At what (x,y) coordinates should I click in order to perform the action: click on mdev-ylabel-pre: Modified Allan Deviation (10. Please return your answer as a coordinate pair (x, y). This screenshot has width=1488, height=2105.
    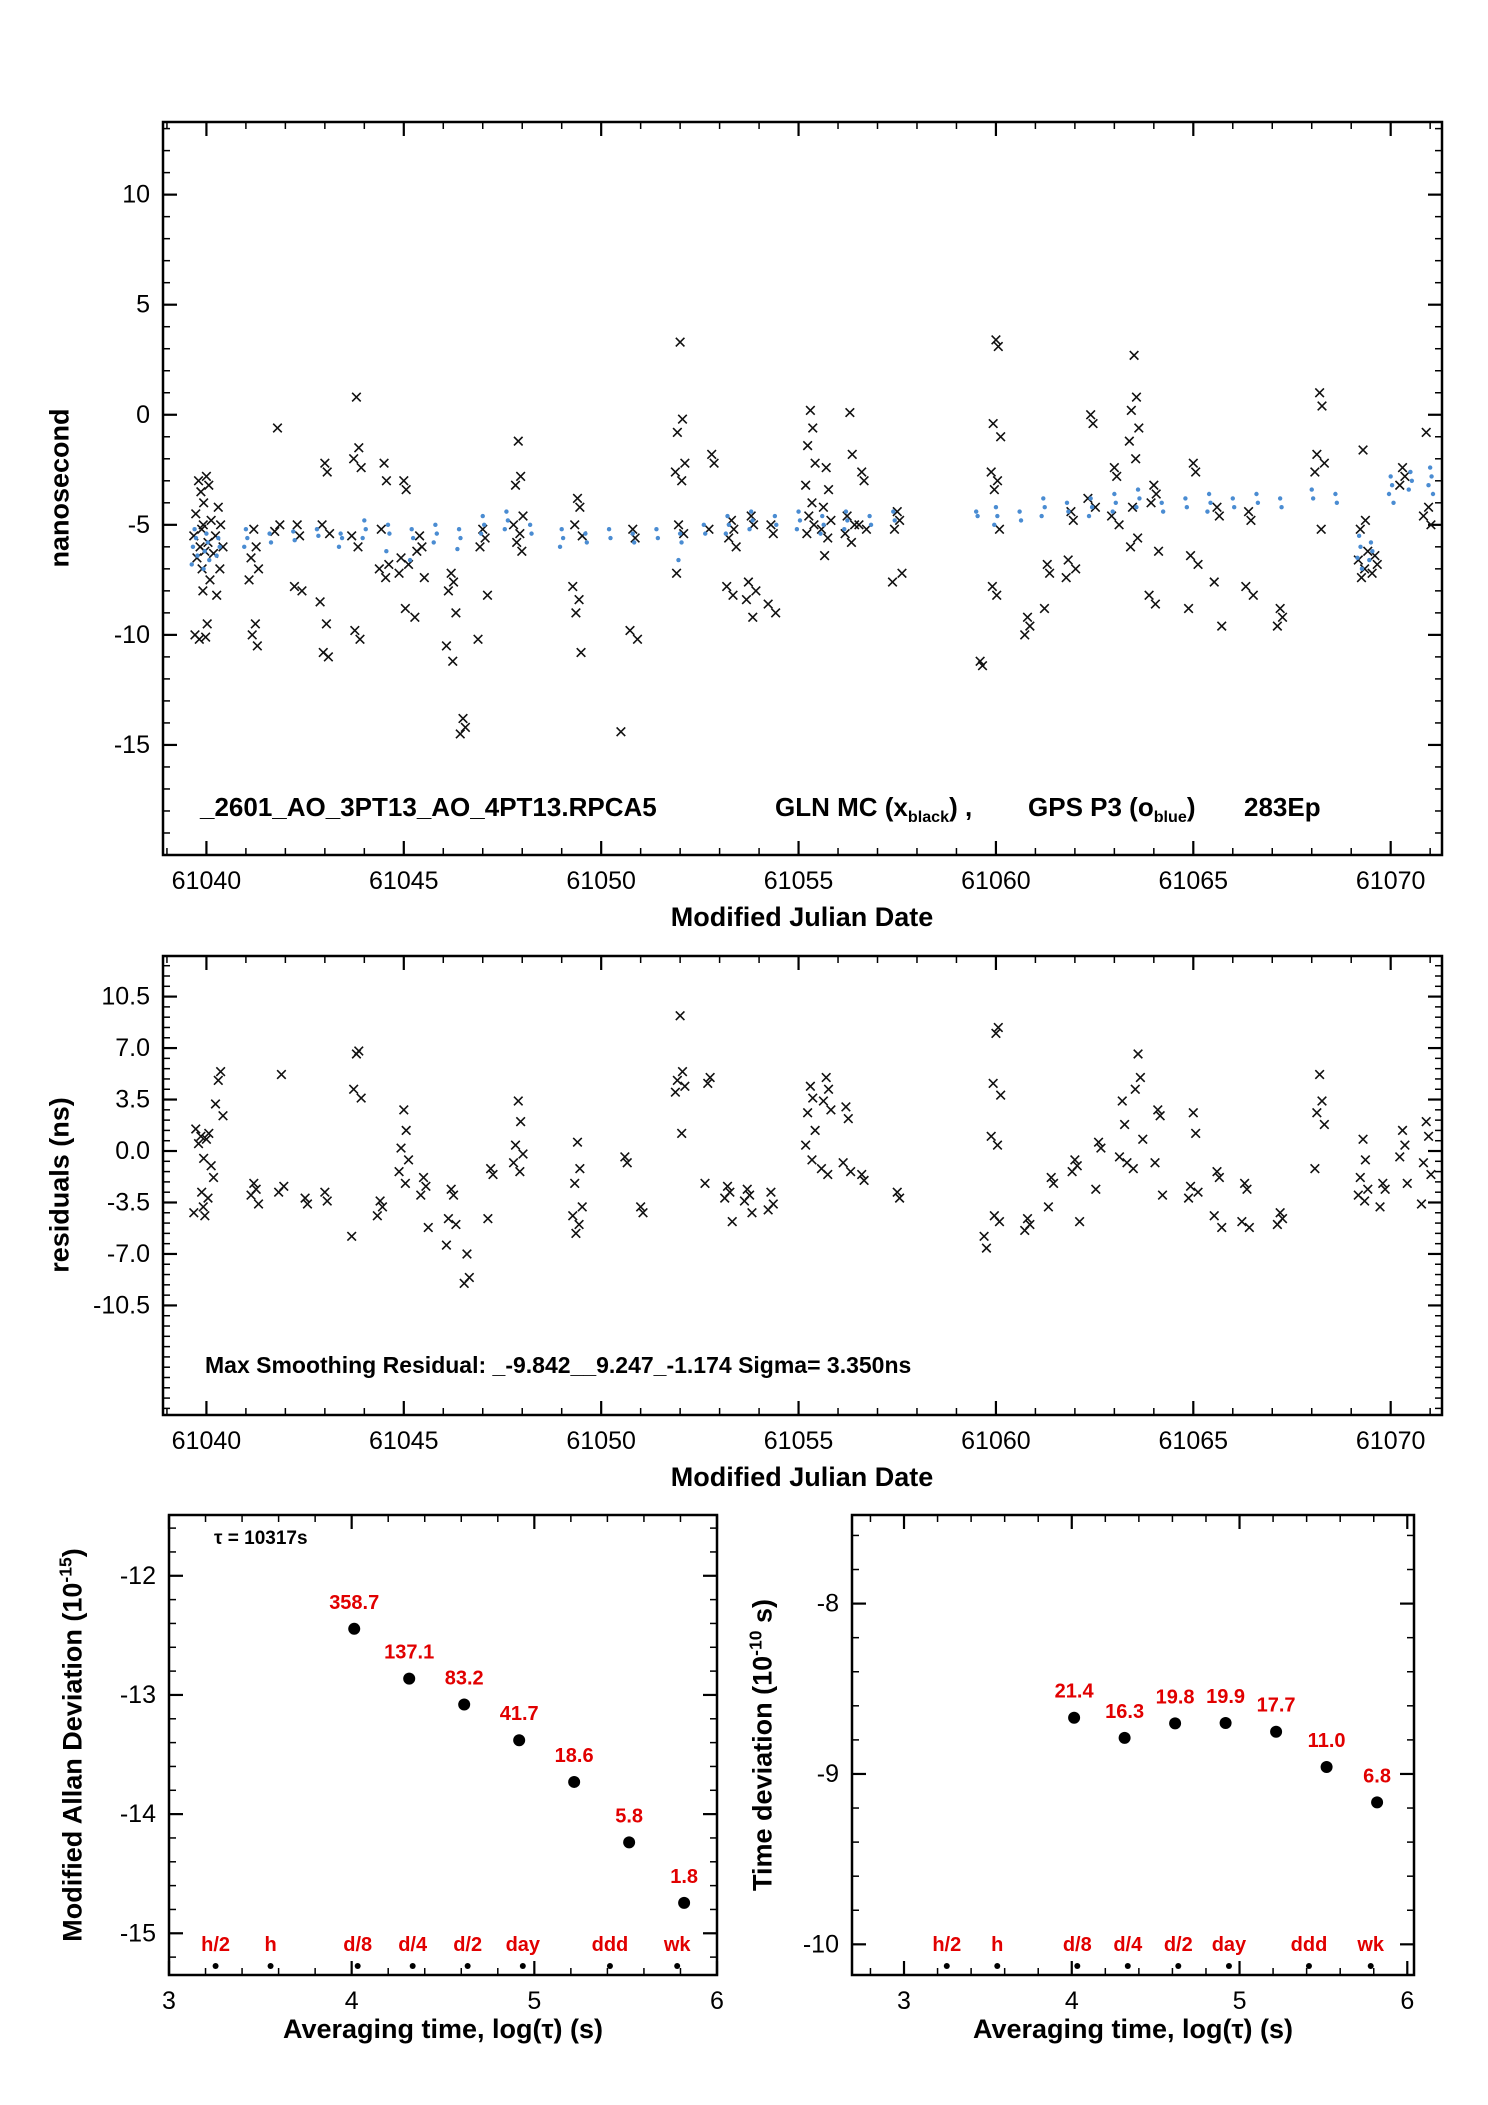
    Looking at the image, I should click on (72, 1762).